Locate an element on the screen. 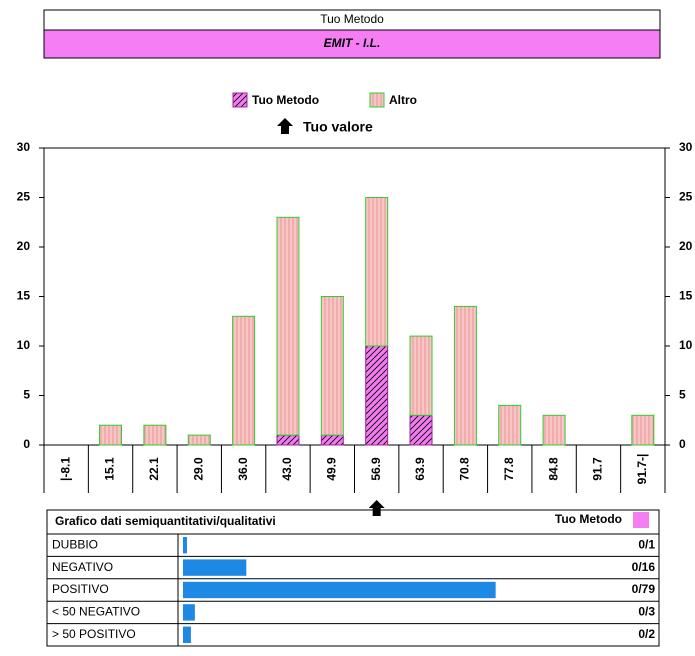 The width and height of the screenshot is (695, 656). row-label: NEGATIVO is located at coordinates (82, 567).